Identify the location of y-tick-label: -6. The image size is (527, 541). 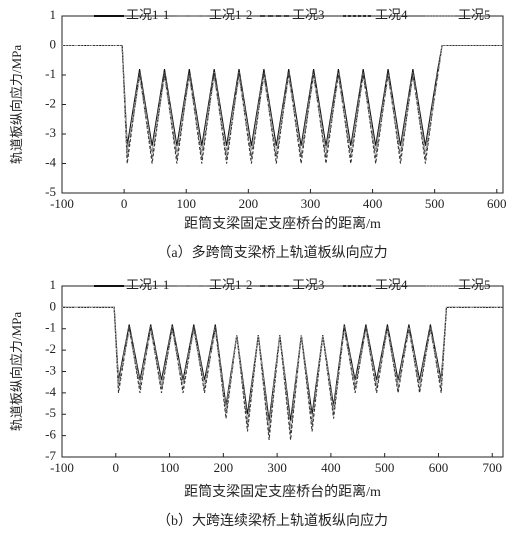
(50, 434).